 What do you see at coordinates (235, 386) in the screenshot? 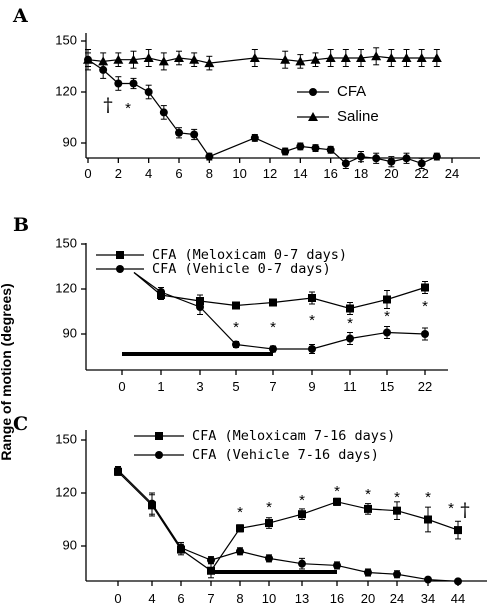
I see `x-tick-label: 5` at bounding box center [235, 386].